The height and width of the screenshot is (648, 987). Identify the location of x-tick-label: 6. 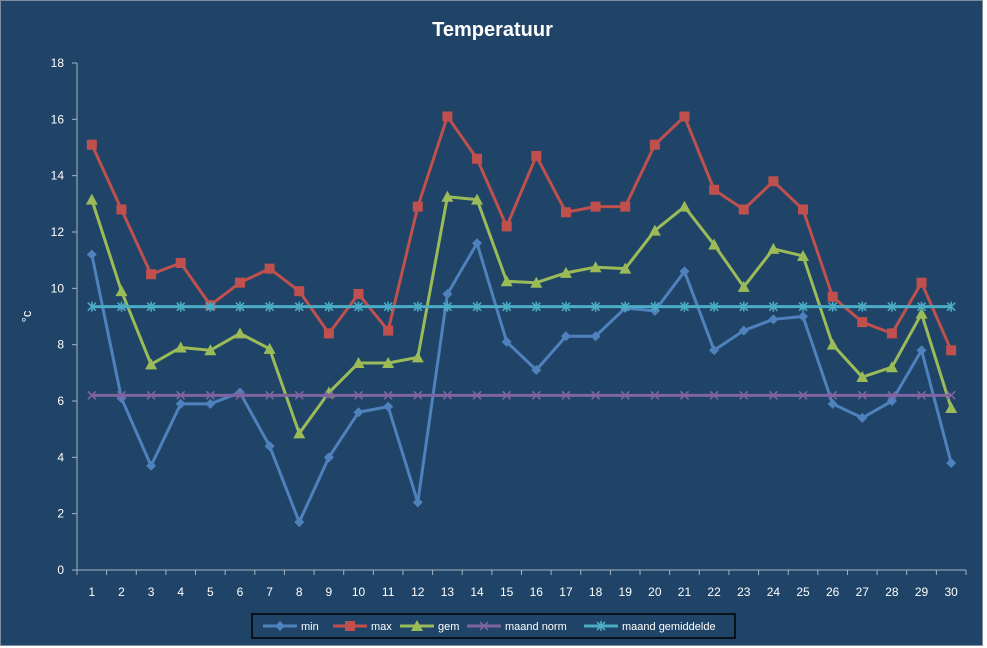
(240, 592).